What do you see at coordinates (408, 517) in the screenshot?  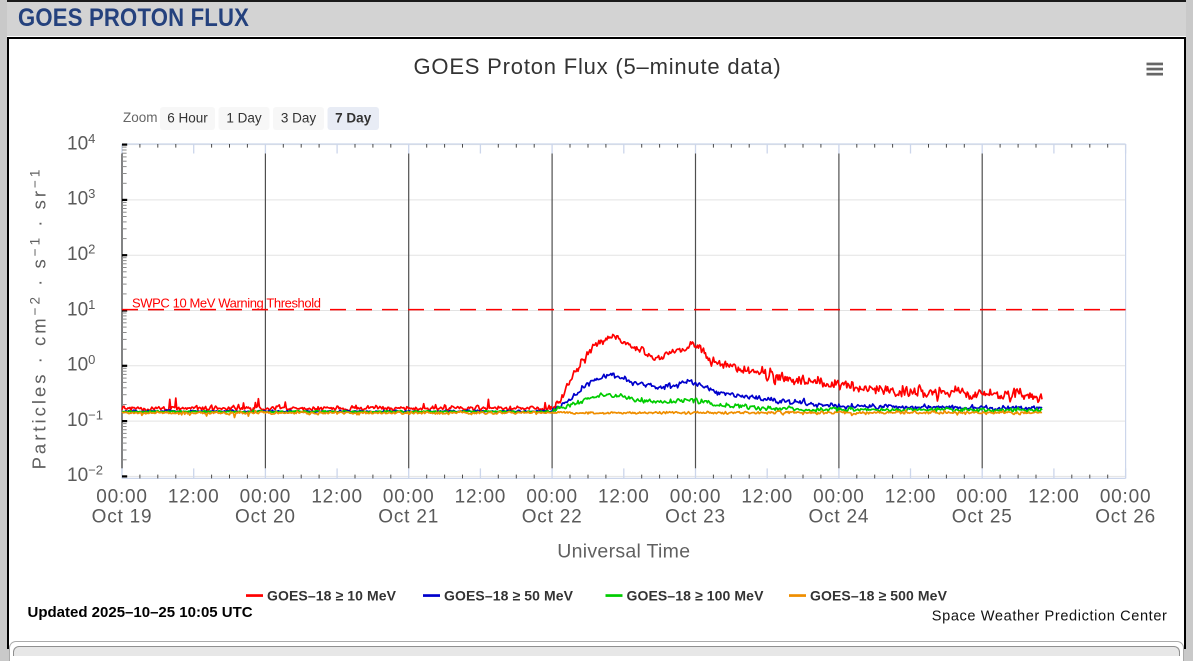 I see `svg-text: Oct 21` at bounding box center [408, 517].